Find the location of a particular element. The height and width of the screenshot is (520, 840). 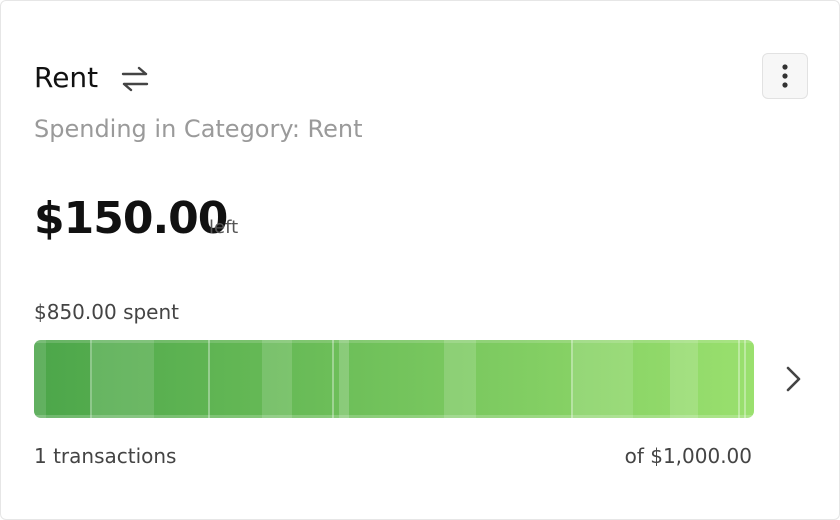

remaining-amount: $150.00 is located at coordinates (131, 218).